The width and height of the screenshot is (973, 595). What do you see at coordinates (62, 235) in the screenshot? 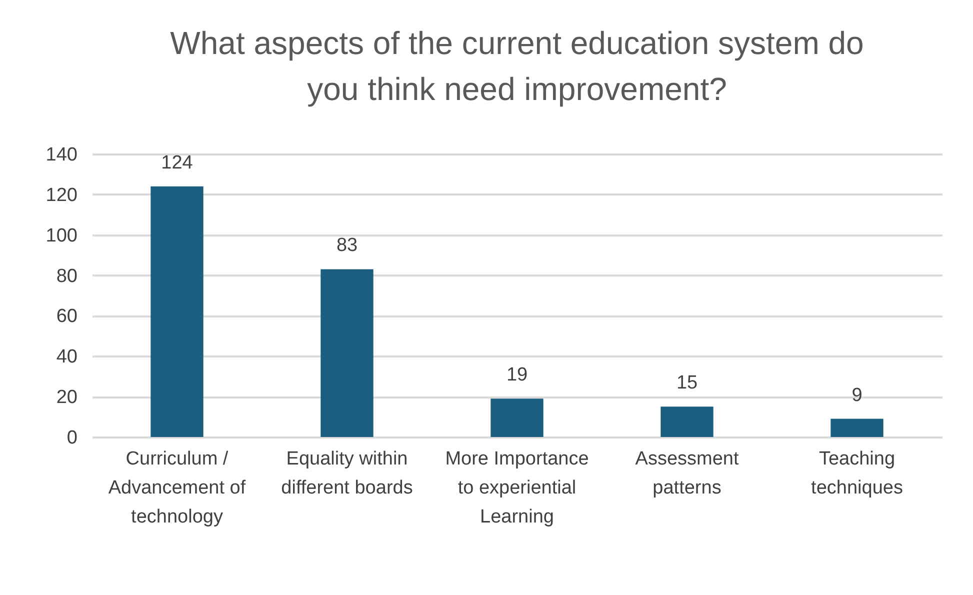
I see `y-tick-label: 100` at bounding box center [62, 235].